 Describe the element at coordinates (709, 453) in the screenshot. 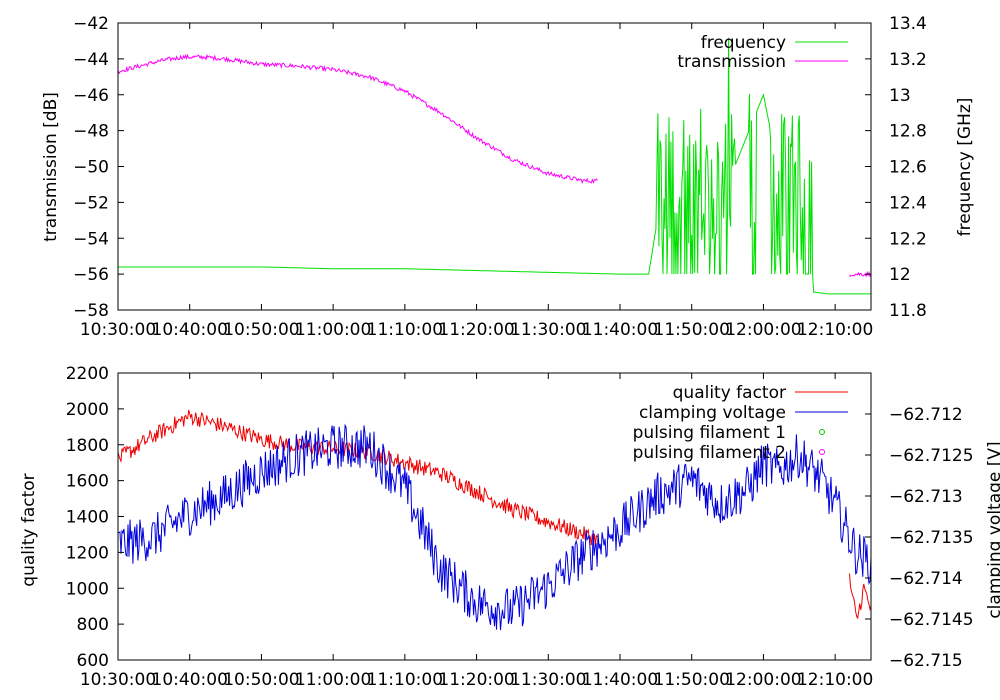

I see `legend-label-pulsing-filament-2: pulsing filament 2` at that location.